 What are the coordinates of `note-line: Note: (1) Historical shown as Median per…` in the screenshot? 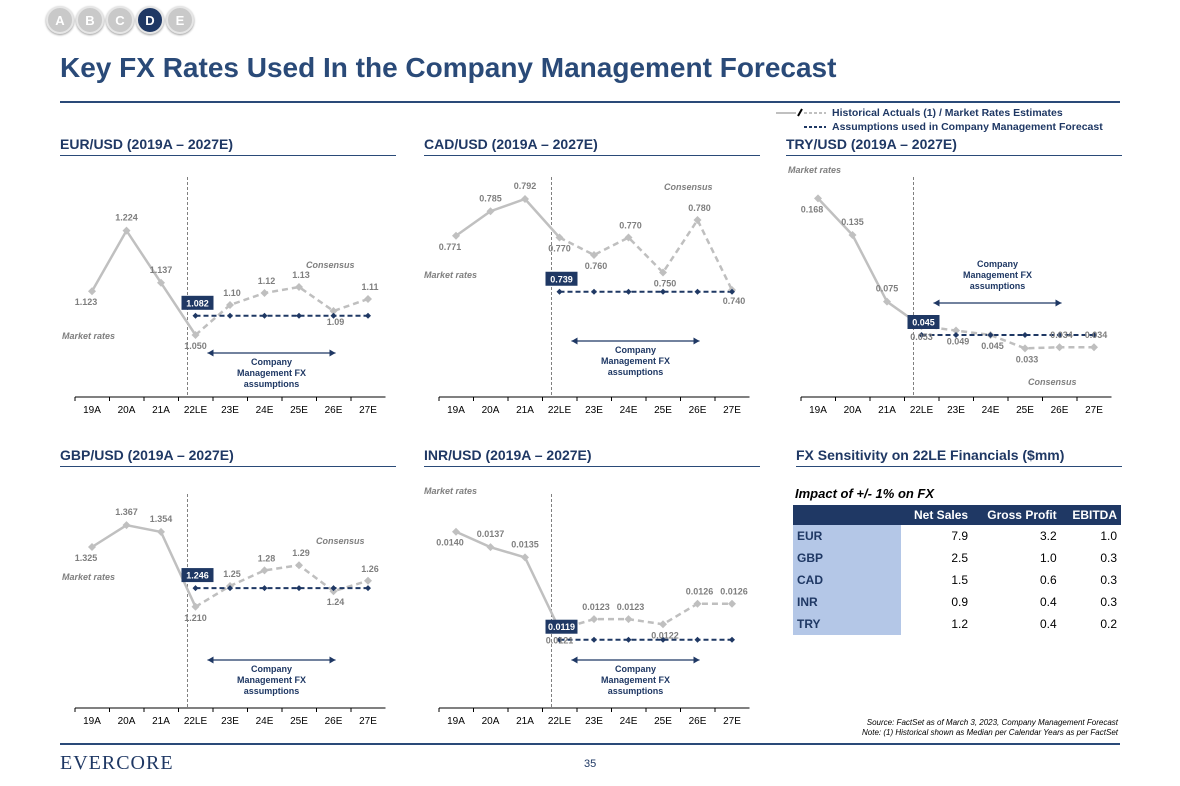 It's located at (990, 732).